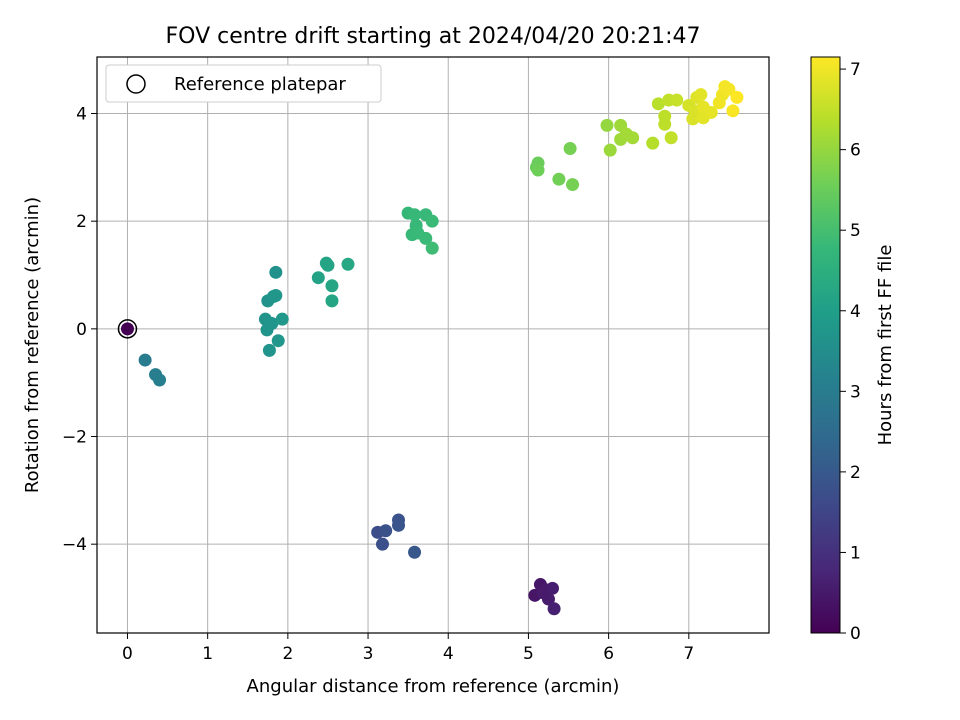 This screenshot has width=960, height=720. I want to click on reference-marker, so click(127, 329).